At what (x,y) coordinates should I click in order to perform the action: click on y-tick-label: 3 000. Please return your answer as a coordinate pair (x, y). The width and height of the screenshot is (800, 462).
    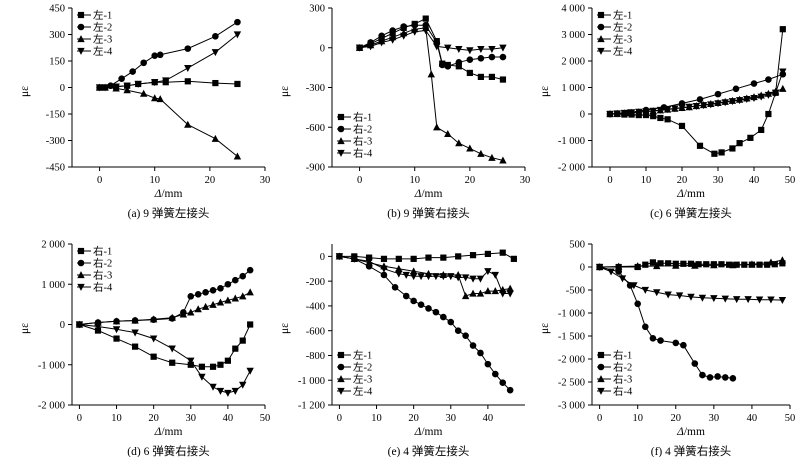
    Looking at the image, I should click on (573, 35).